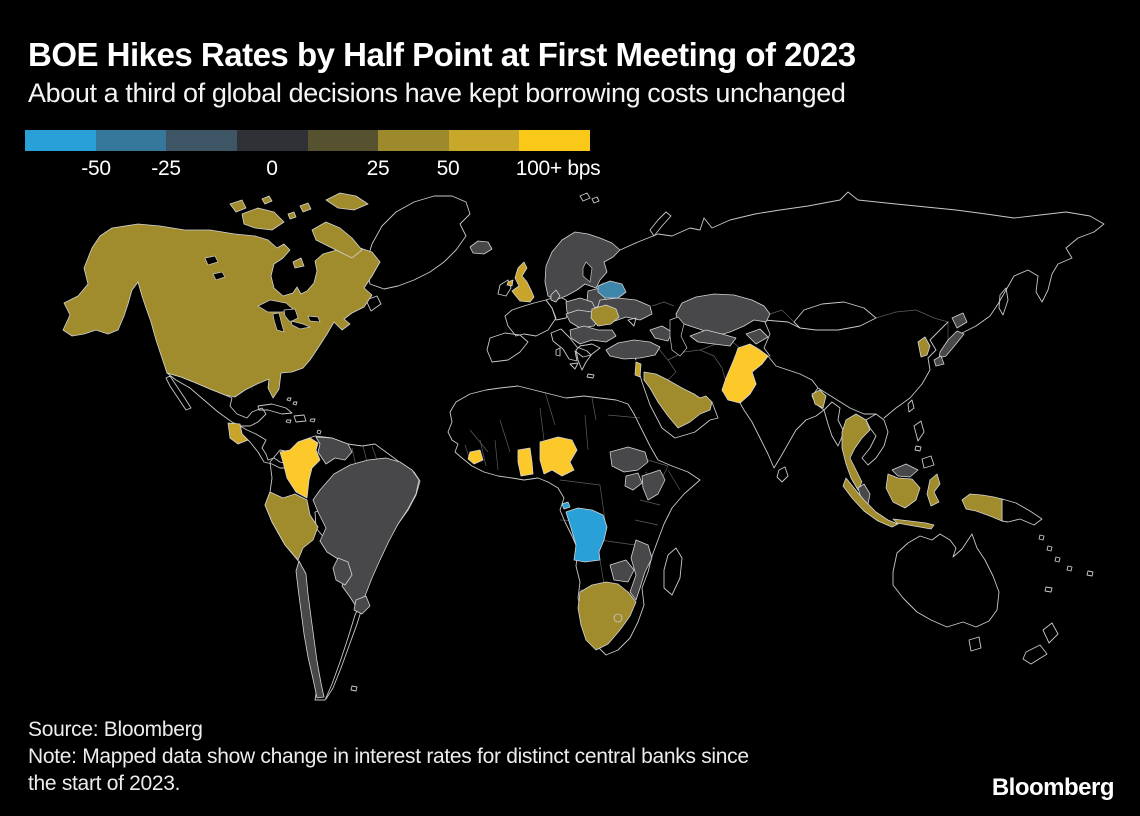 This screenshot has width=1140, height=816. Describe the element at coordinates (238, 433) in the screenshot. I see `country-guatemala` at that location.